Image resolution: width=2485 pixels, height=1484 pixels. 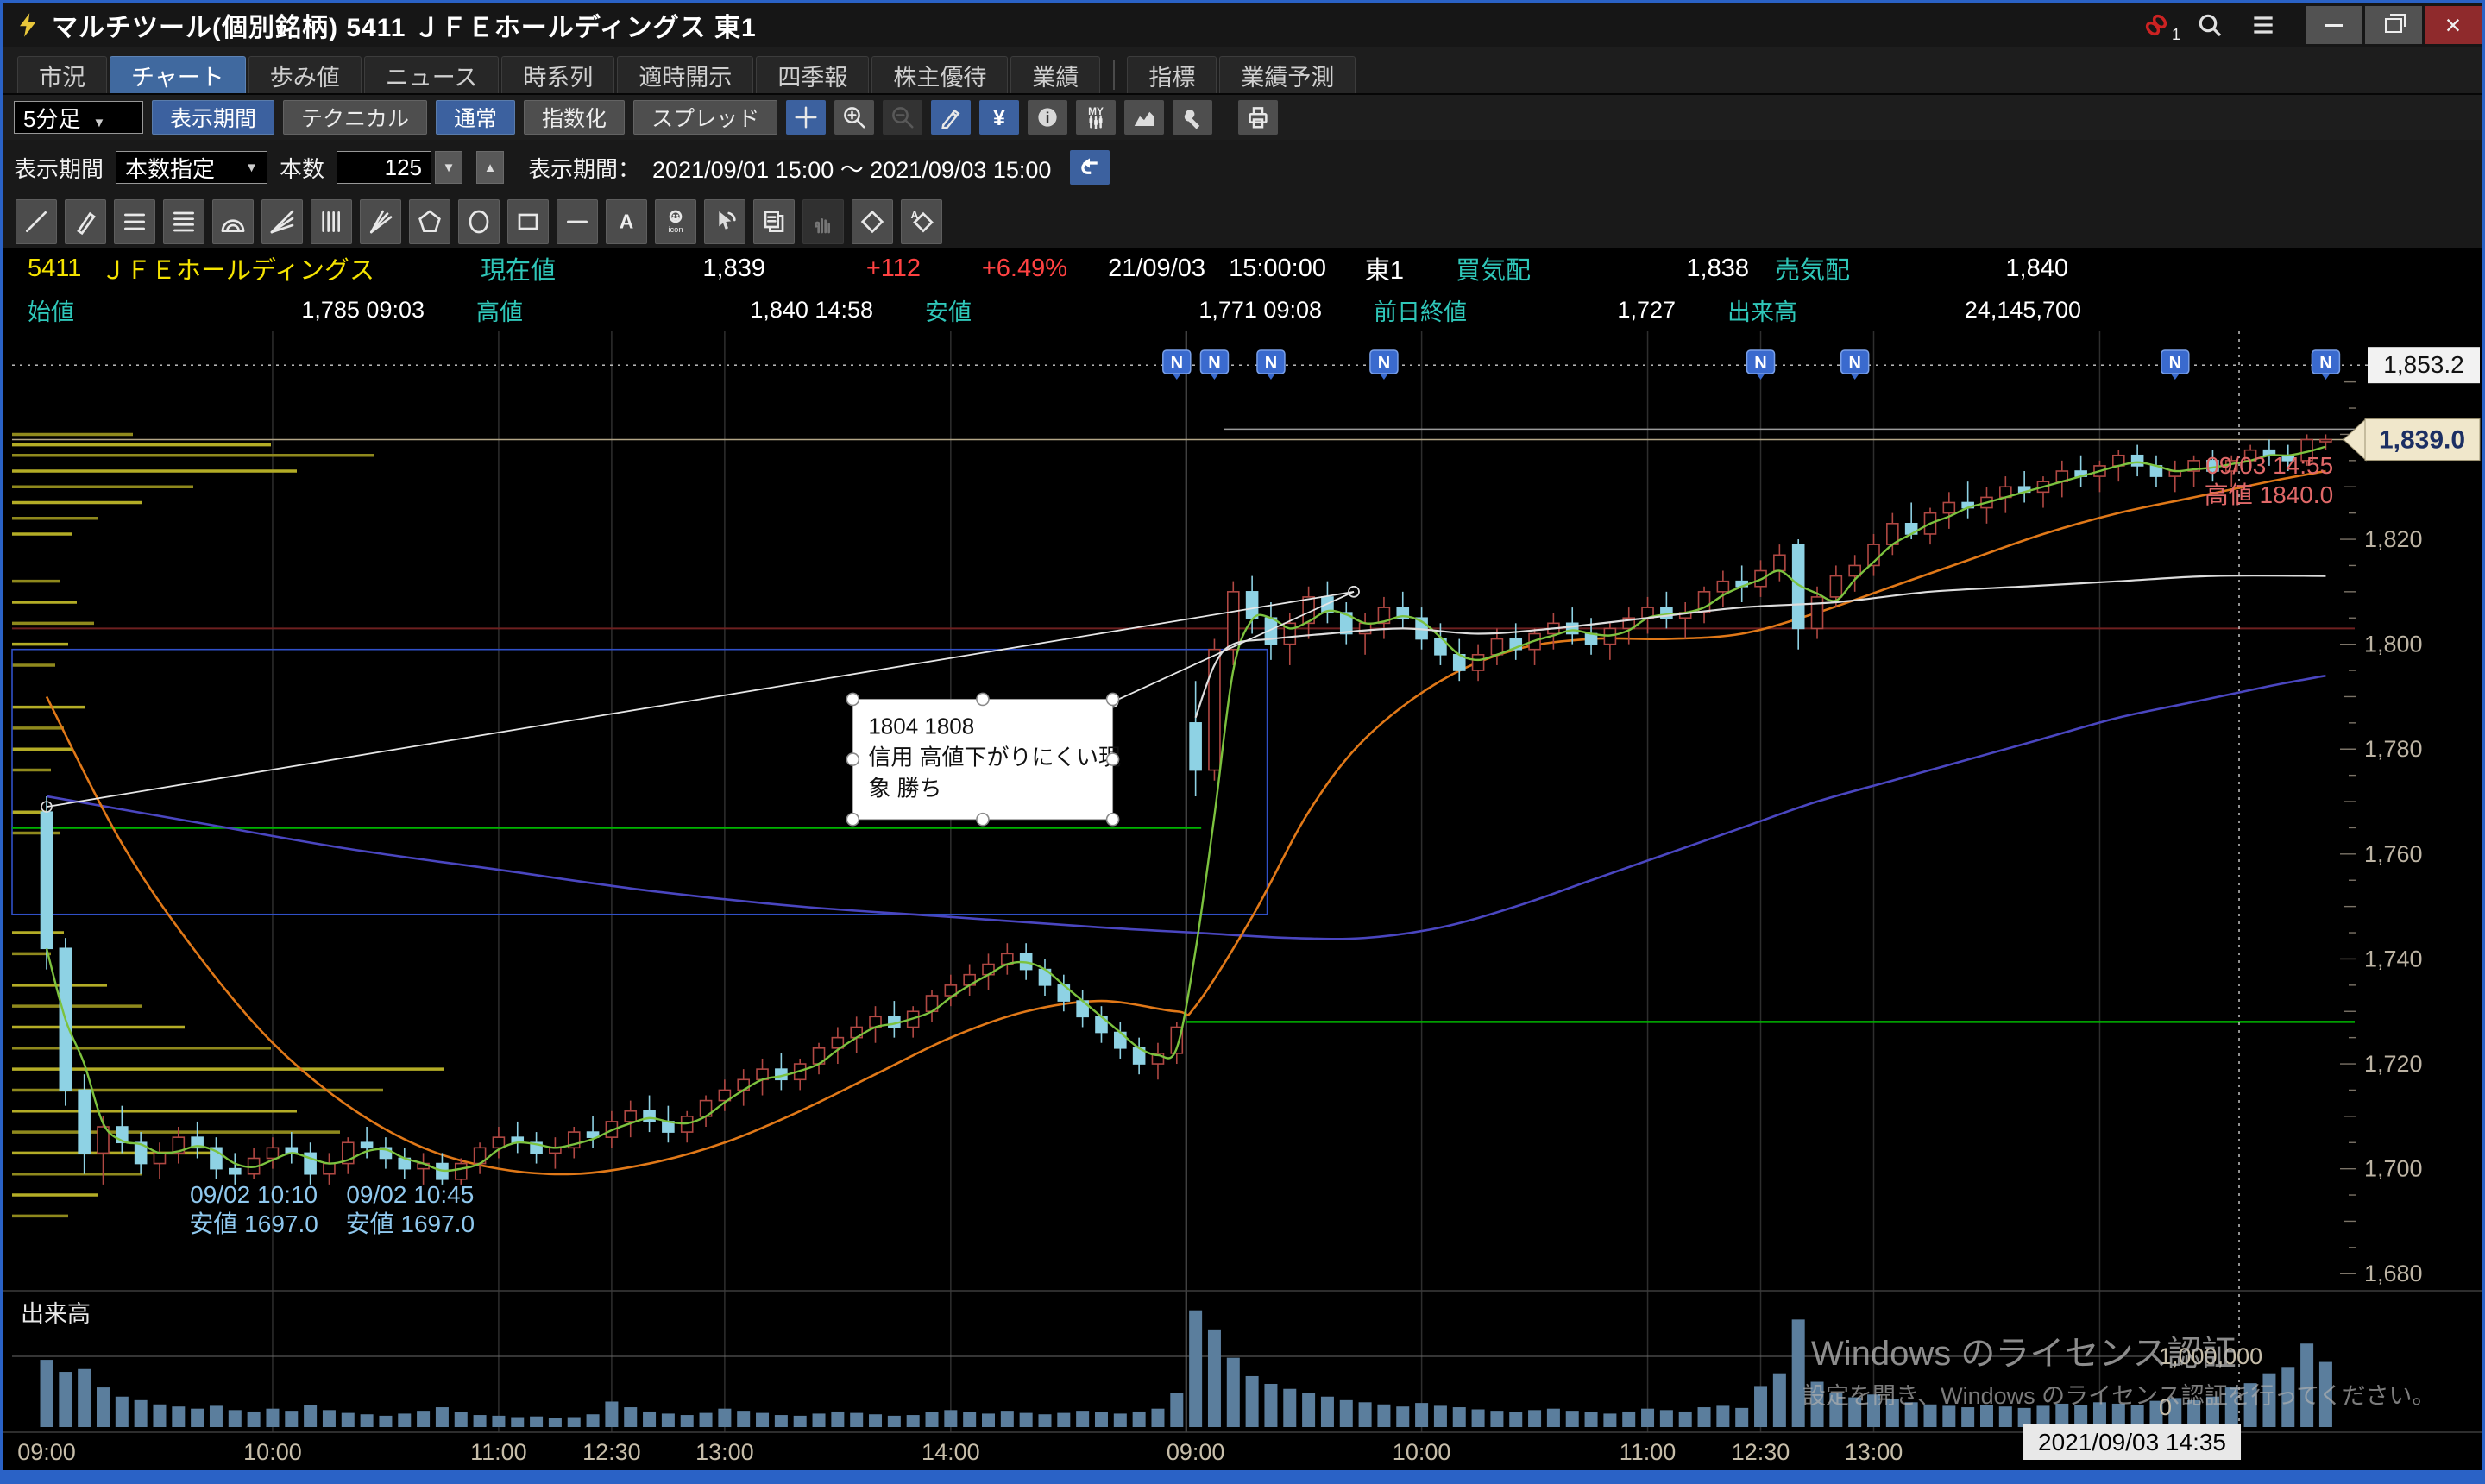 I want to click on svg-text: 11:00, so click(x=1648, y=1452).